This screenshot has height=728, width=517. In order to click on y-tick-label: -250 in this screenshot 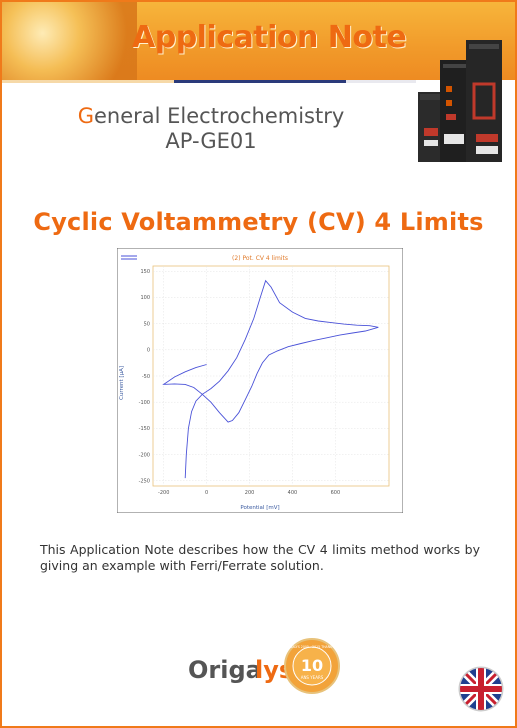, I will do `click(144, 482)`.